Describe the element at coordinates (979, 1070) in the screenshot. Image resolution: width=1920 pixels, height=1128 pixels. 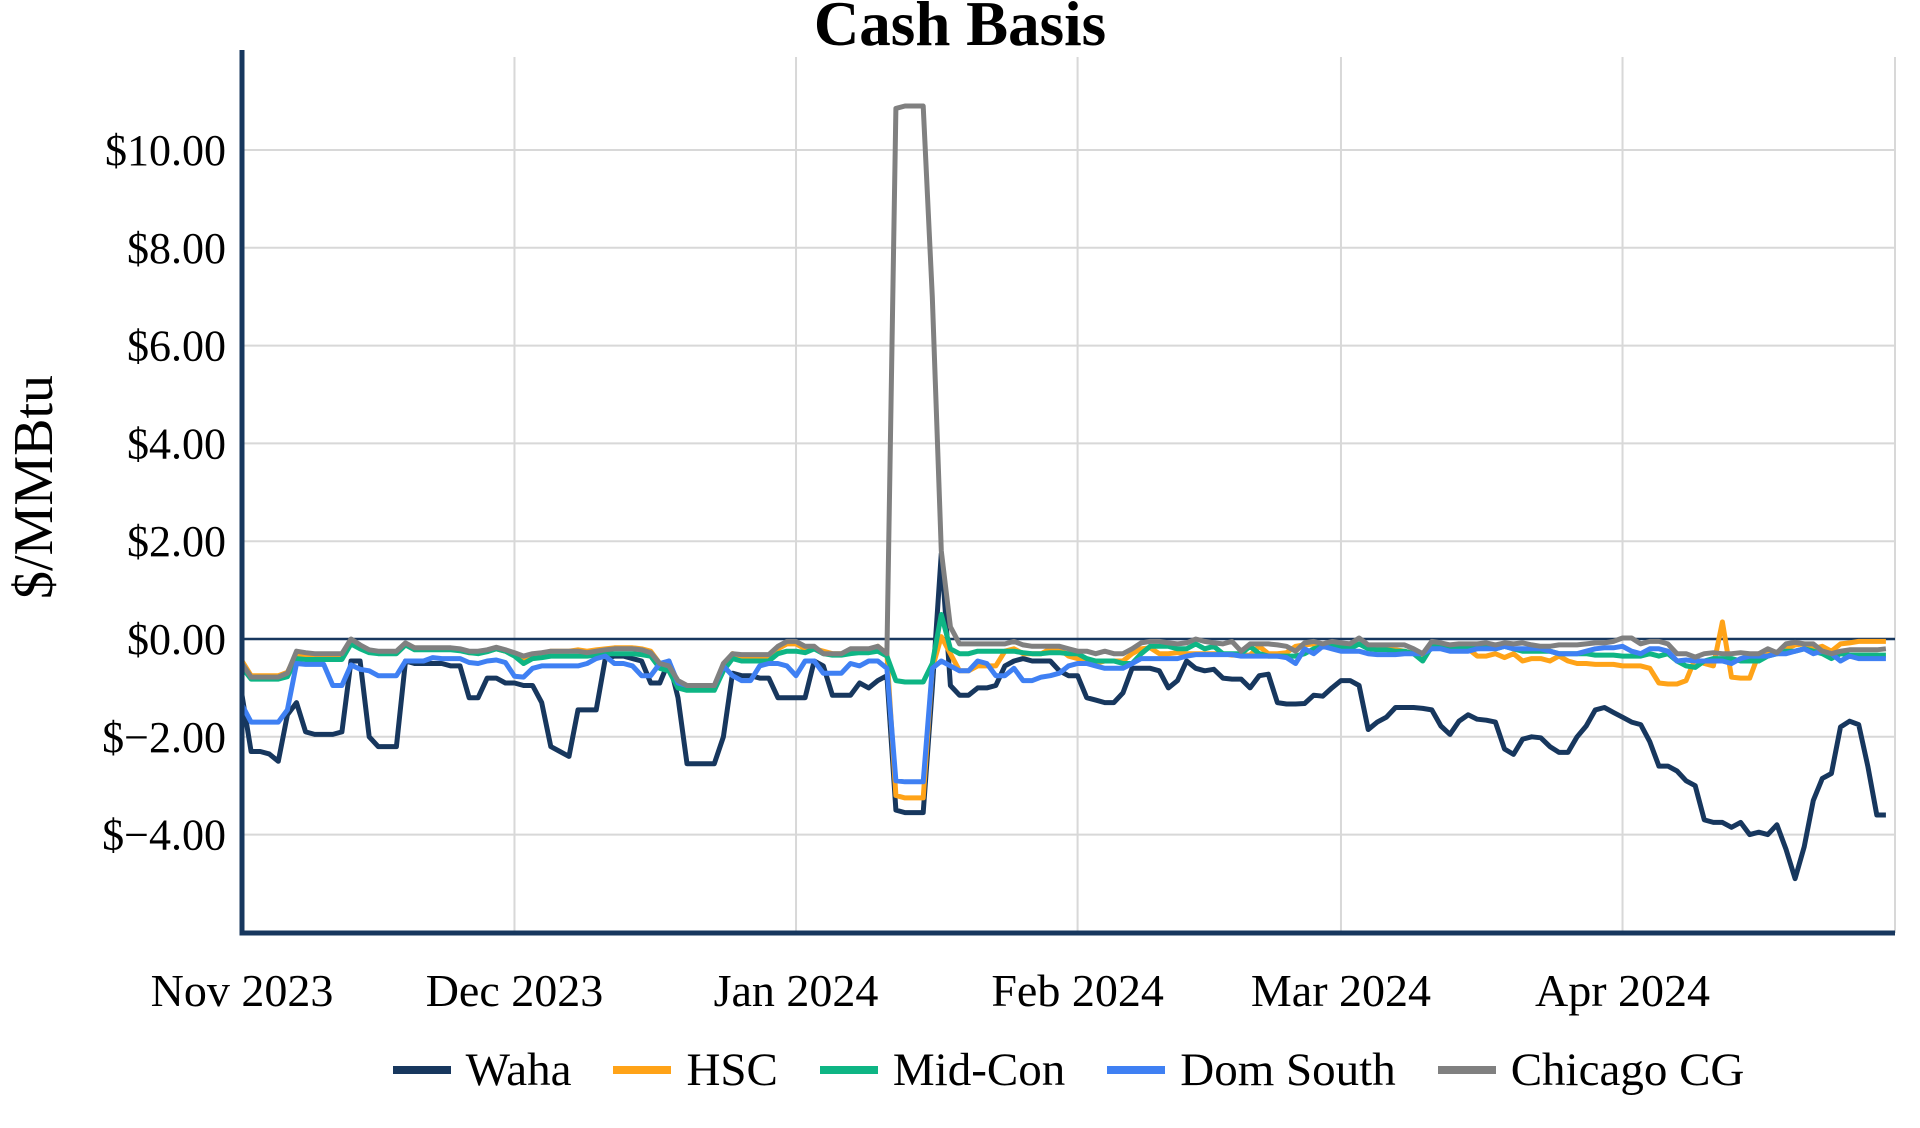
I see `legend-label-mid-con: Mid-Con` at that location.